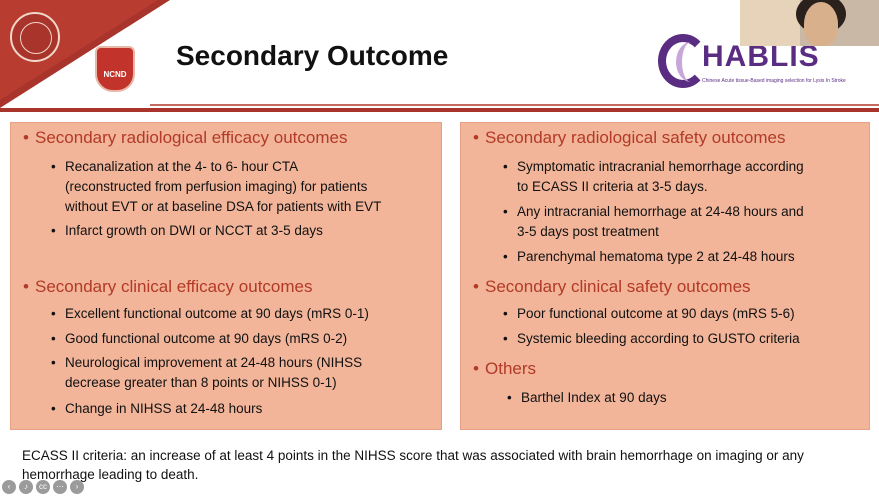 This screenshot has height=496, width=879. What do you see at coordinates (35, 37) in the screenshot?
I see `university-seal-logo` at bounding box center [35, 37].